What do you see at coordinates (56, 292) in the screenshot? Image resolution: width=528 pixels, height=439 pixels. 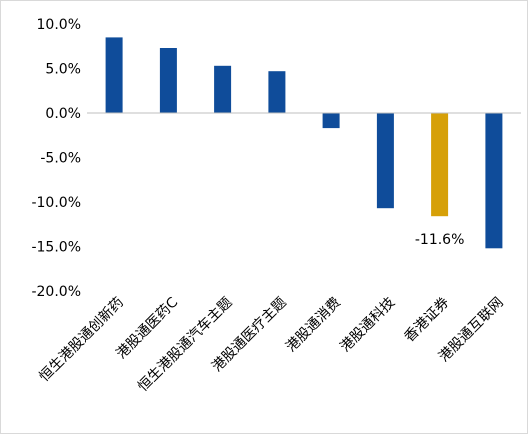 I see `y-tick-label: -20.0%` at bounding box center [56, 292].